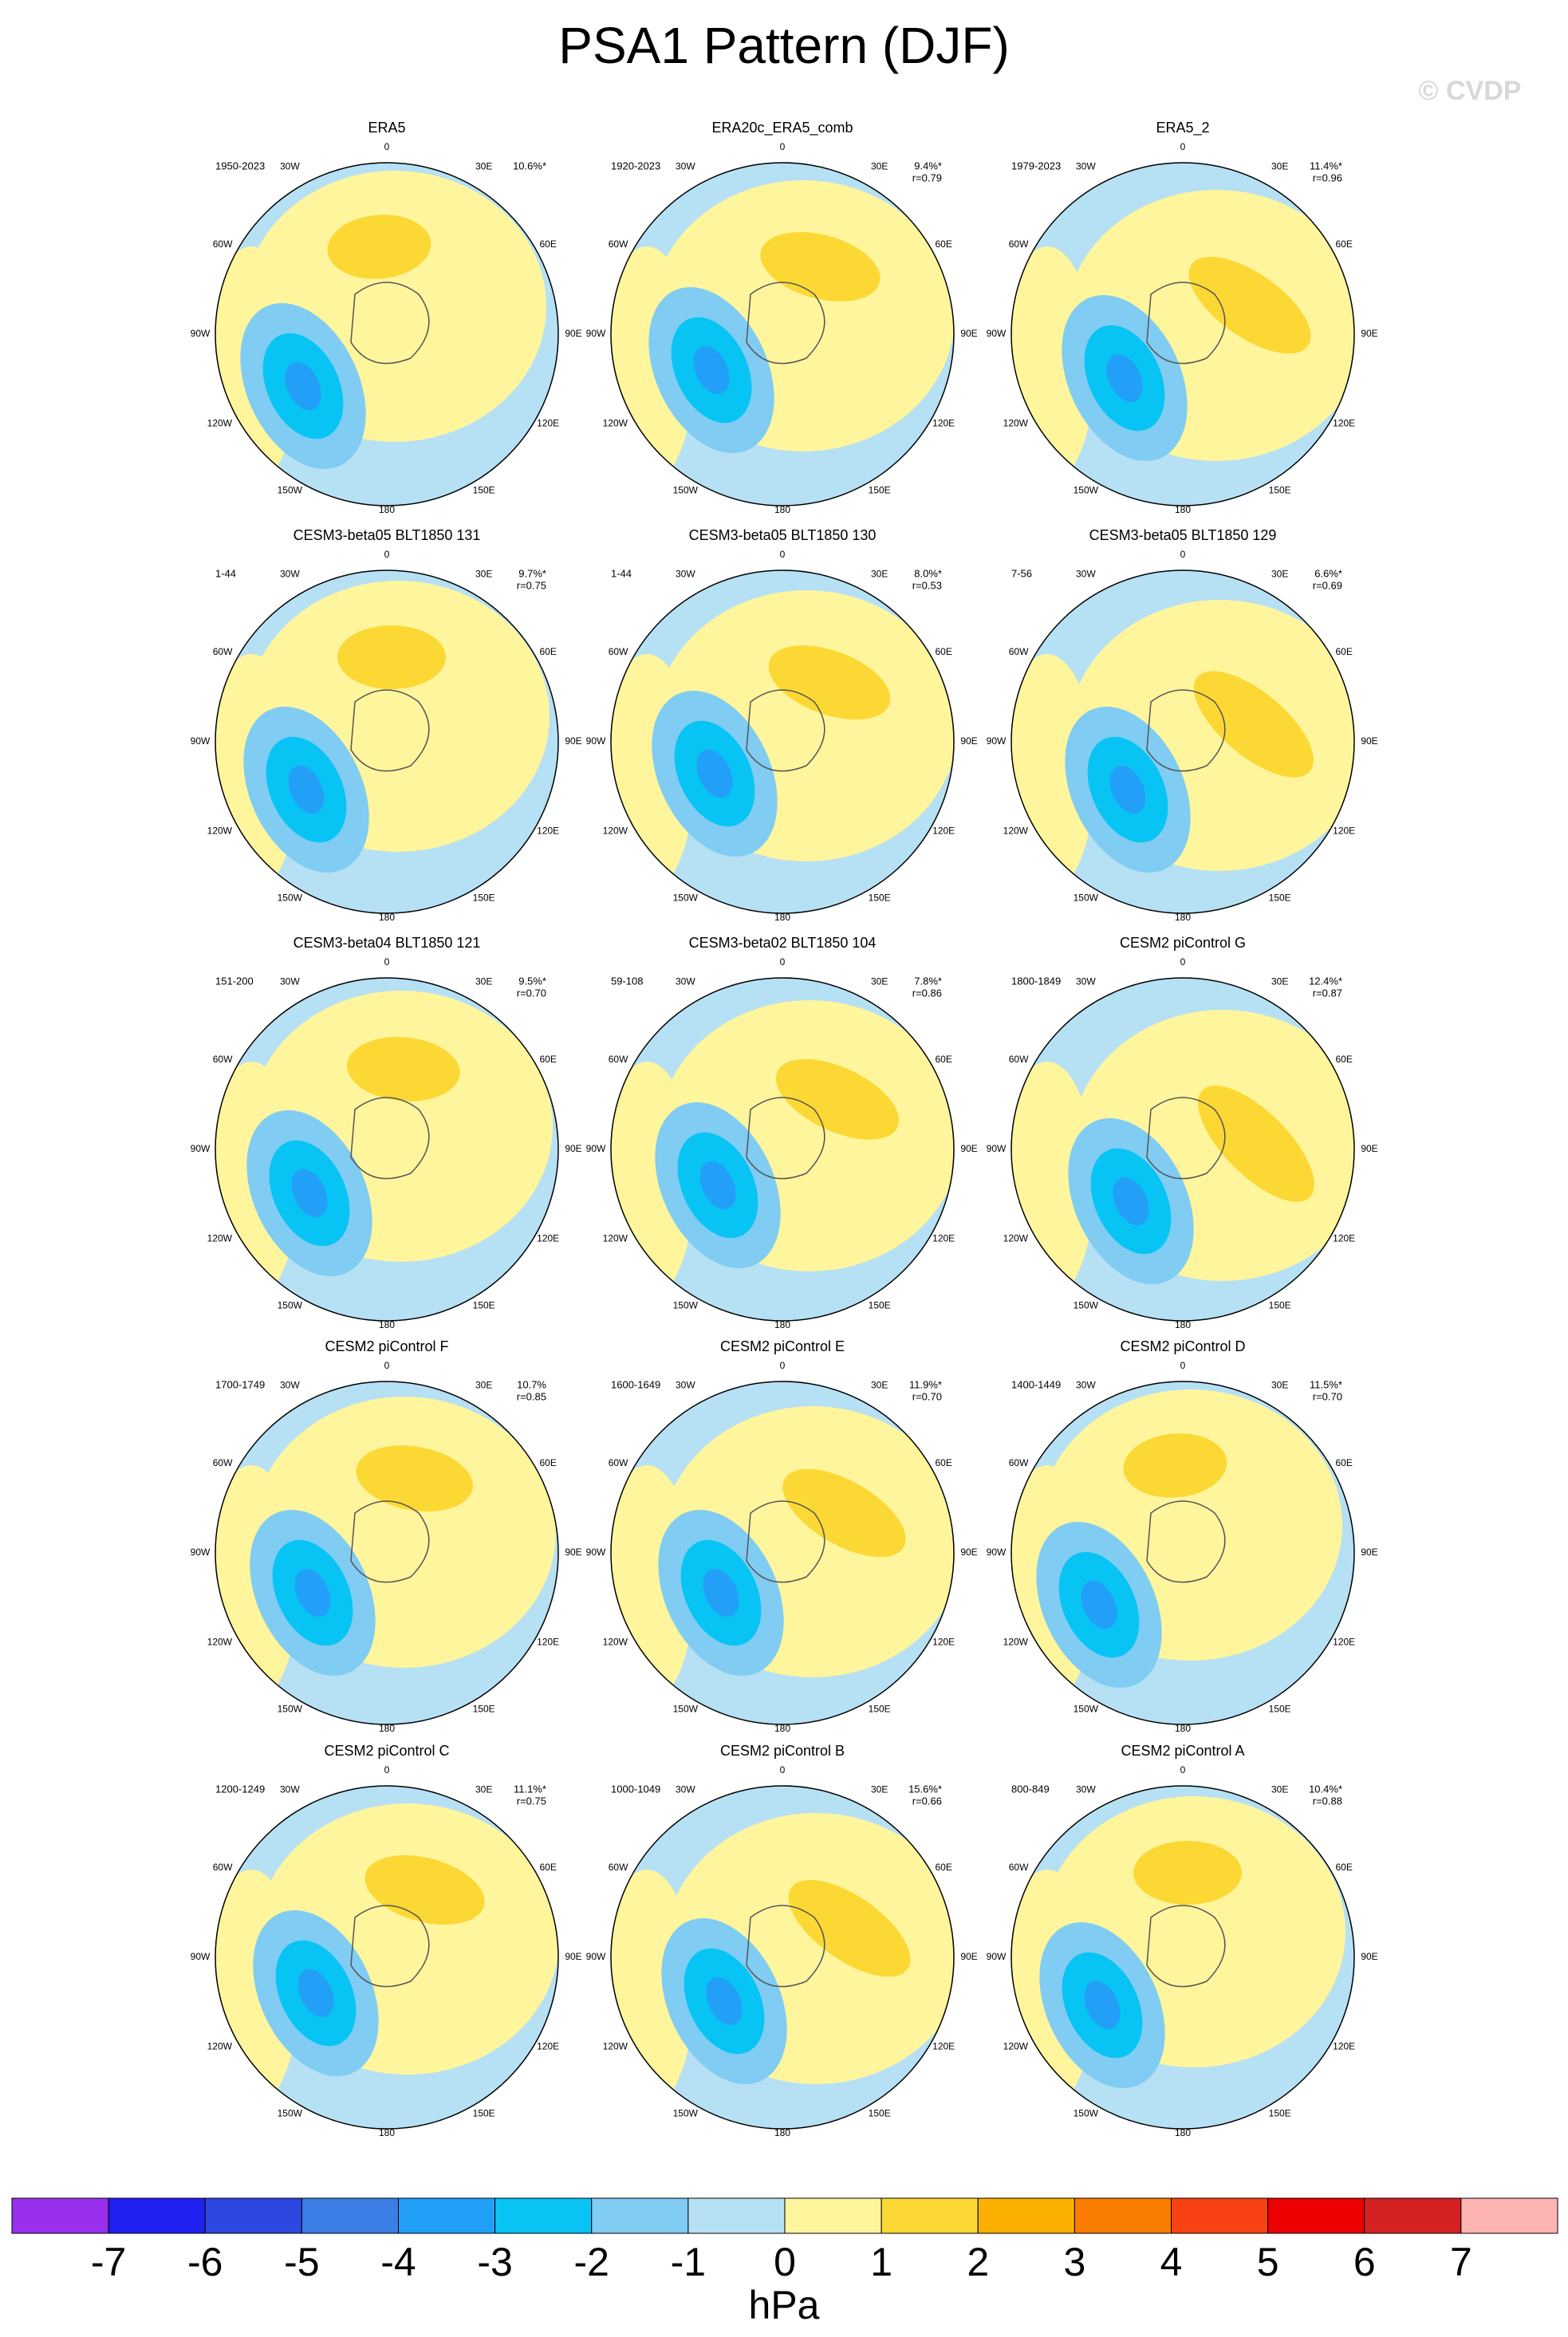  I want to click on colorbar-tick-label: -6, so click(205, 2262).